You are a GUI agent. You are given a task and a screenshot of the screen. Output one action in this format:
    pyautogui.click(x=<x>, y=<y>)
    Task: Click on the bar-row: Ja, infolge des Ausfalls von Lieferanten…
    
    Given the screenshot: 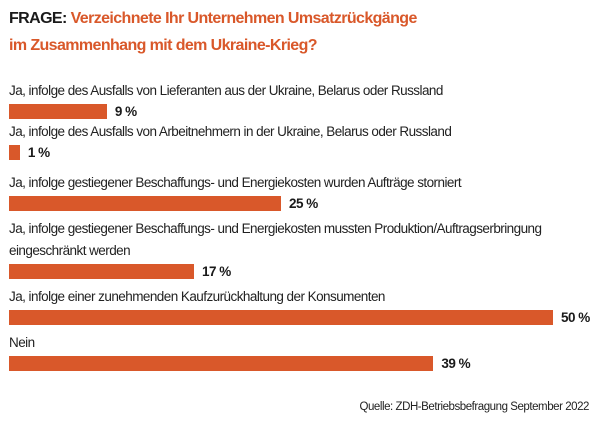 What is the action you would take?
    pyautogui.click(x=304, y=100)
    